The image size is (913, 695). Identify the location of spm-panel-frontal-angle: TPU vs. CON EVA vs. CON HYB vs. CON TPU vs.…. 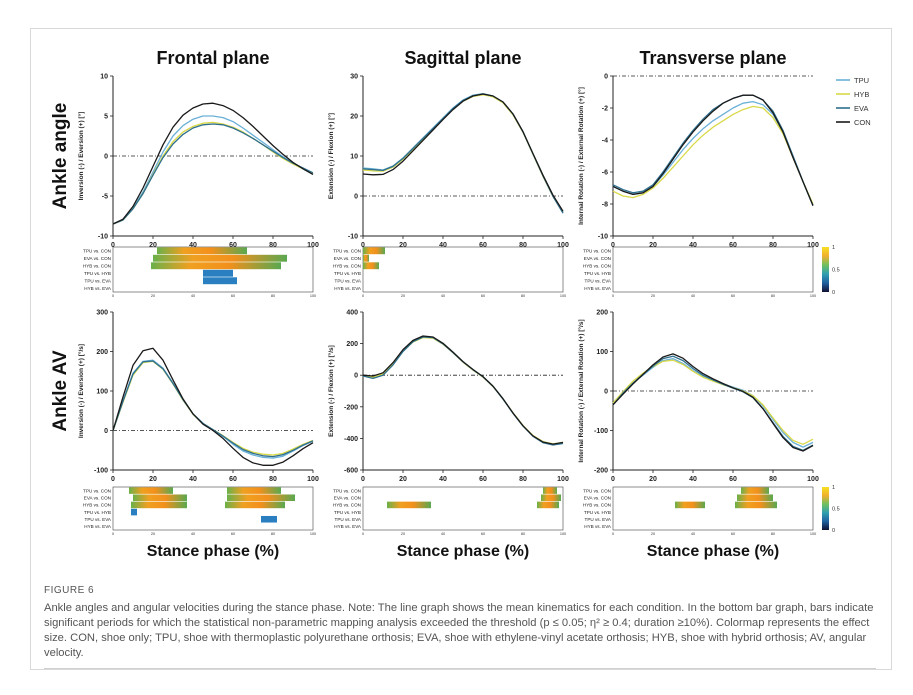
(199, 272).